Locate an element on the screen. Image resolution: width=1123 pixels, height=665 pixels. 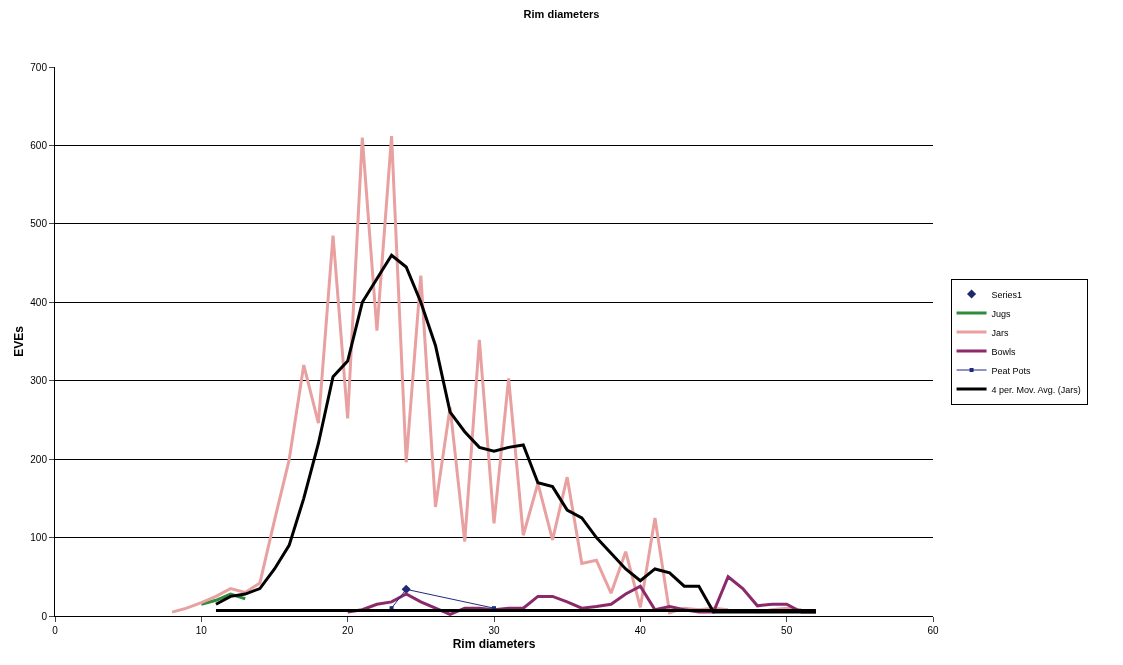
y-tick-label: 700 is located at coordinates (39, 67).